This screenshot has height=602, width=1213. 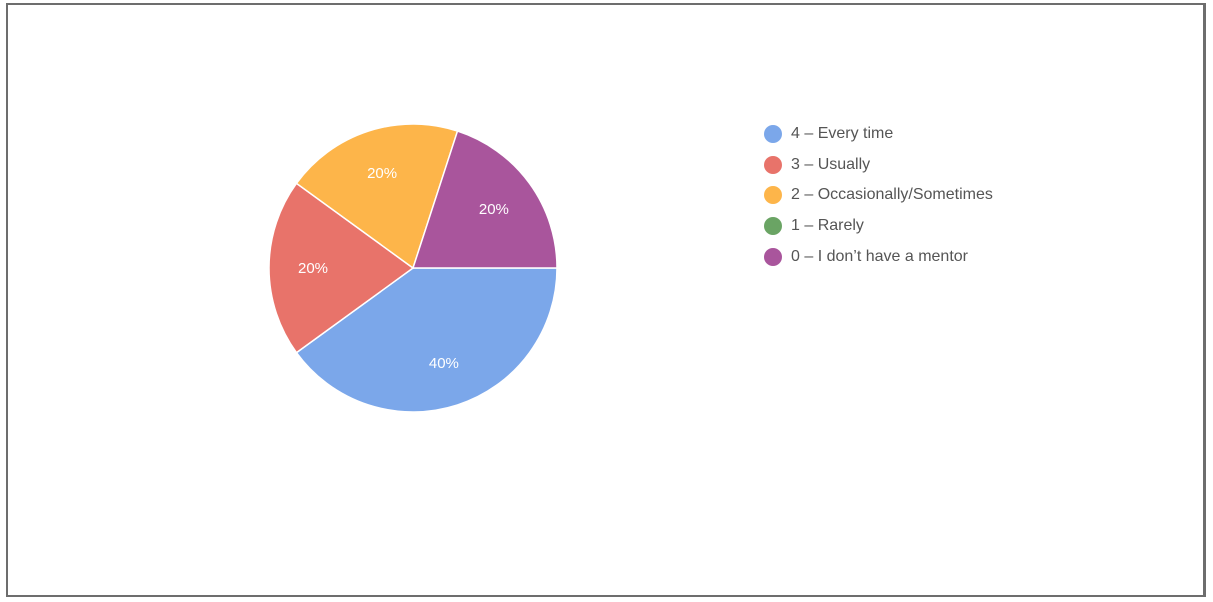 What do you see at coordinates (377, 196) in the screenshot?
I see `slice-occasionally` at bounding box center [377, 196].